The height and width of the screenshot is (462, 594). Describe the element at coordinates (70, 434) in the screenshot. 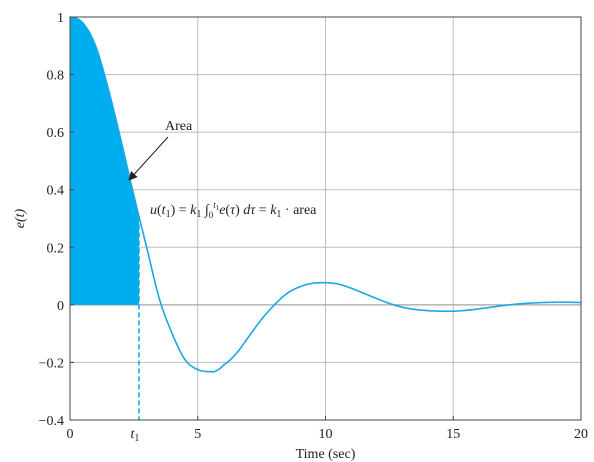

I see `x-tick-label: 0` at that location.